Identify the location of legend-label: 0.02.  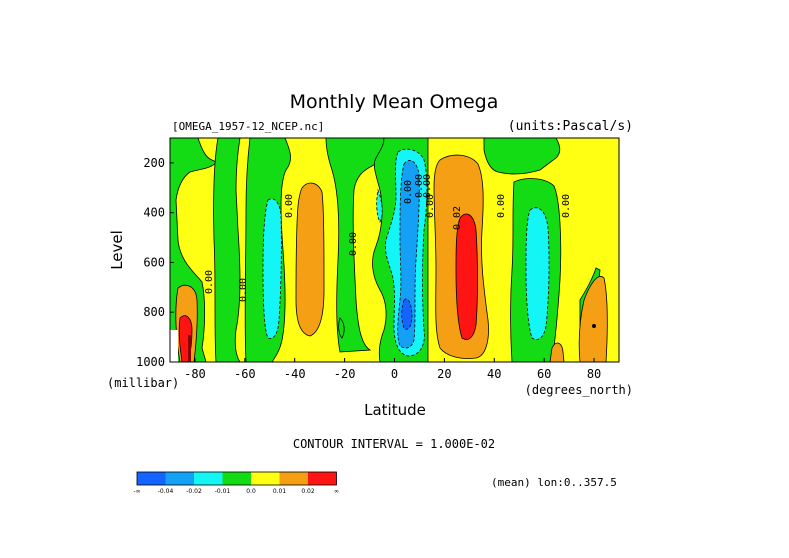
(308, 491).